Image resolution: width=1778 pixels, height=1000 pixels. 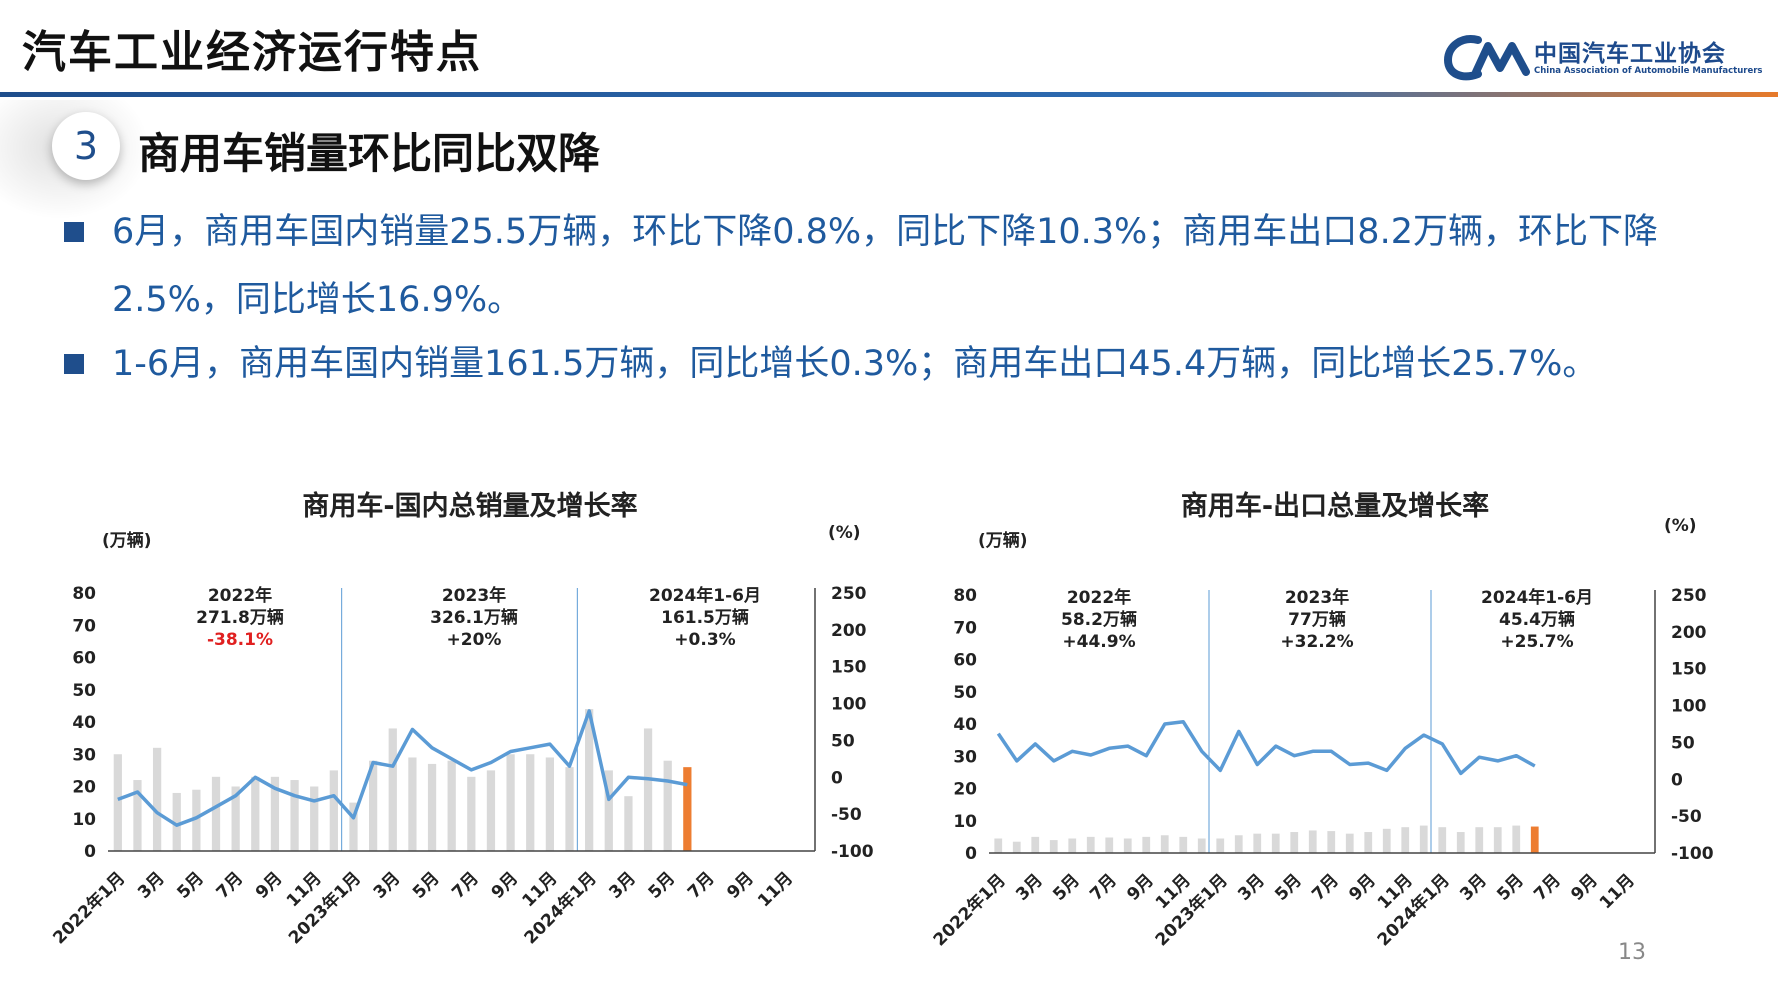 What do you see at coordinates (84, 594) in the screenshot?
I see `y-tick-label: 80` at bounding box center [84, 594].